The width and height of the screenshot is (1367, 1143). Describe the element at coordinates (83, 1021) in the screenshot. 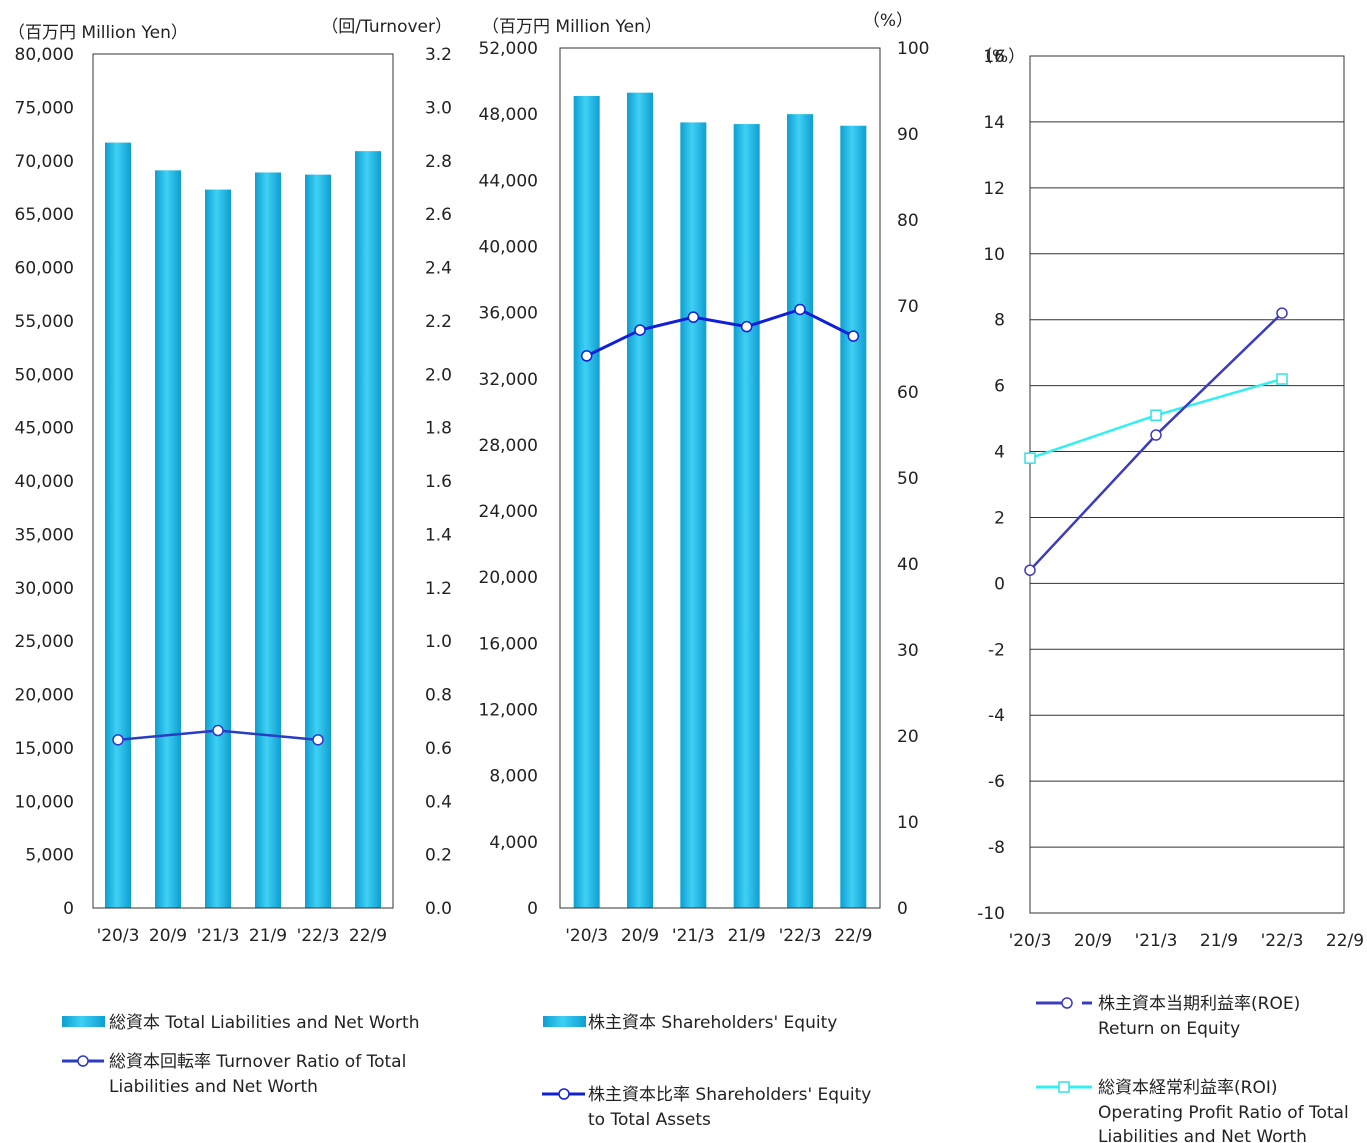

I see `c1-bar-legend-swatch` at that location.